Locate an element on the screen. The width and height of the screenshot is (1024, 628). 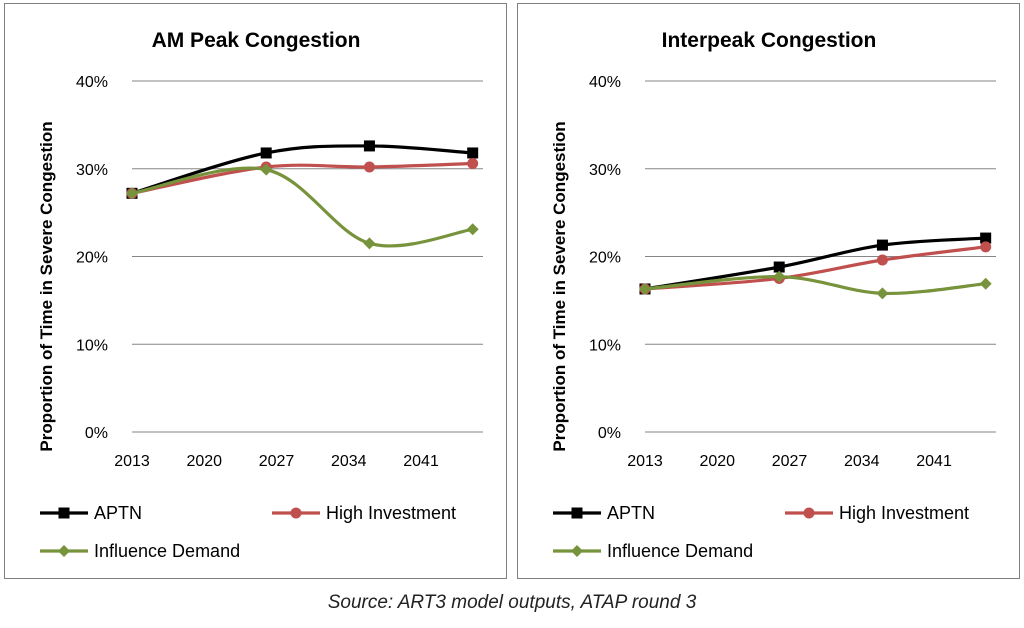
interpeak-series-influence-demand is located at coordinates (815, 285).